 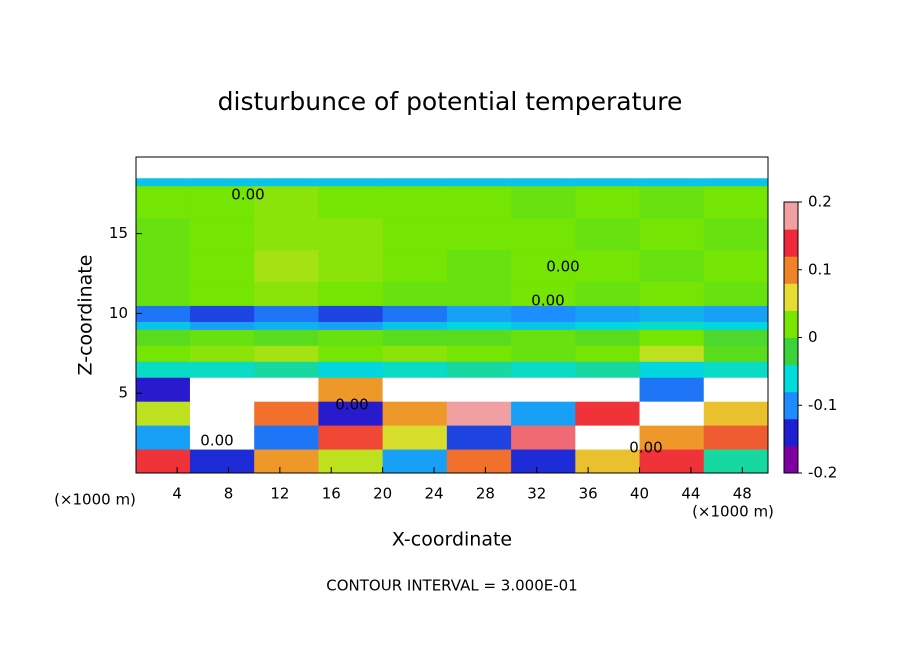 What do you see at coordinates (123, 393) in the screenshot?
I see `y-tick-label: 5` at bounding box center [123, 393].